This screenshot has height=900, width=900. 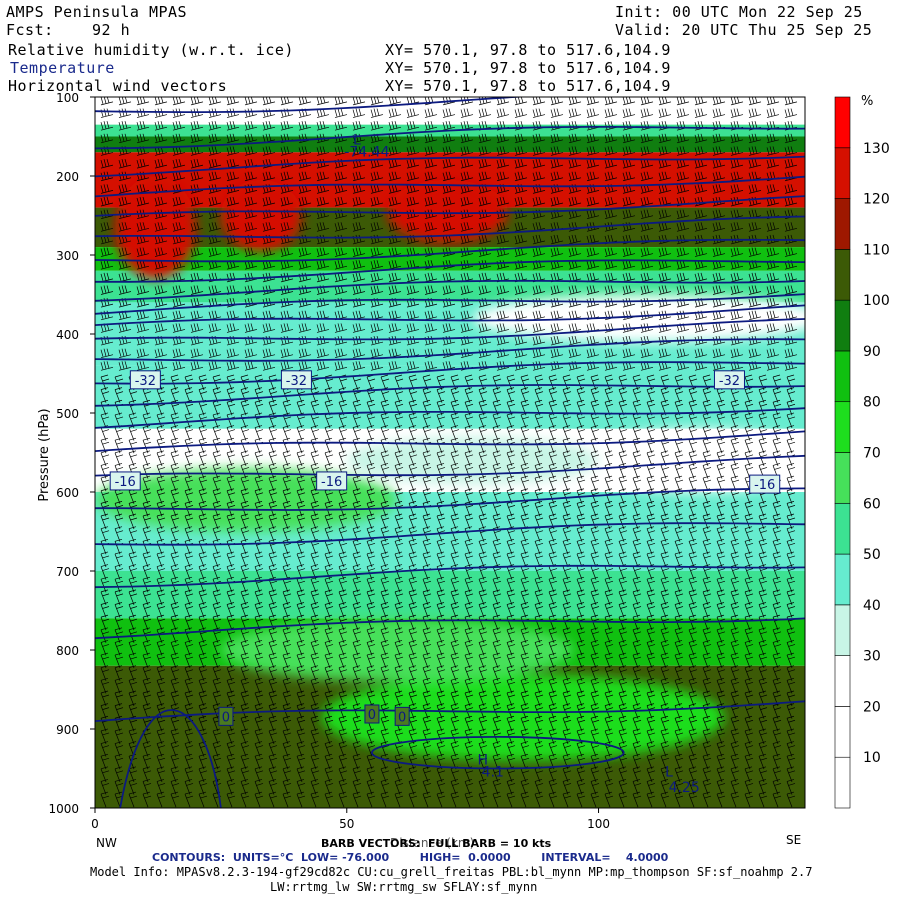 What do you see at coordinates (794, 840) in the screenshot?
I see `x-end-label-right: SE` at bounding box center [794, 840].